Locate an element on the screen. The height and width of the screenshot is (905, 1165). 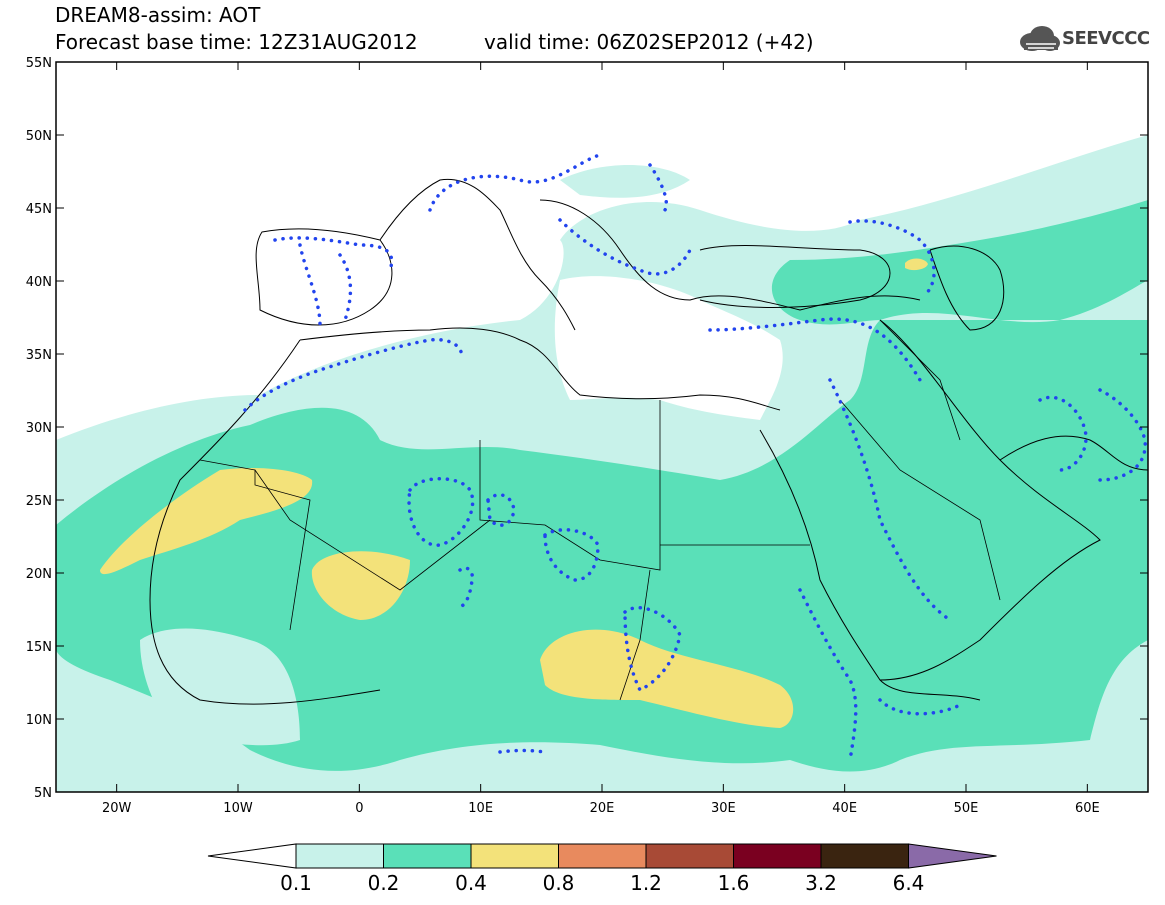
aot-band-yellow-mauritania is located at coordinates (206, 521).